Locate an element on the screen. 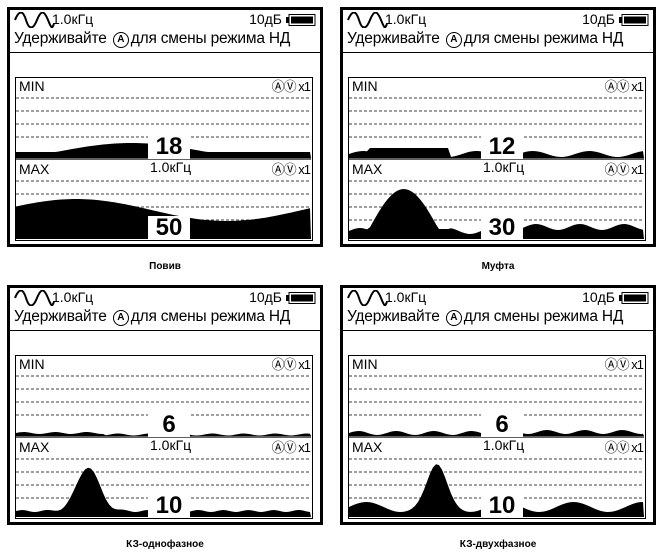 This screenshot has width=666, height=558. panel-caption: Муфта is located at coordinates (498, 266).